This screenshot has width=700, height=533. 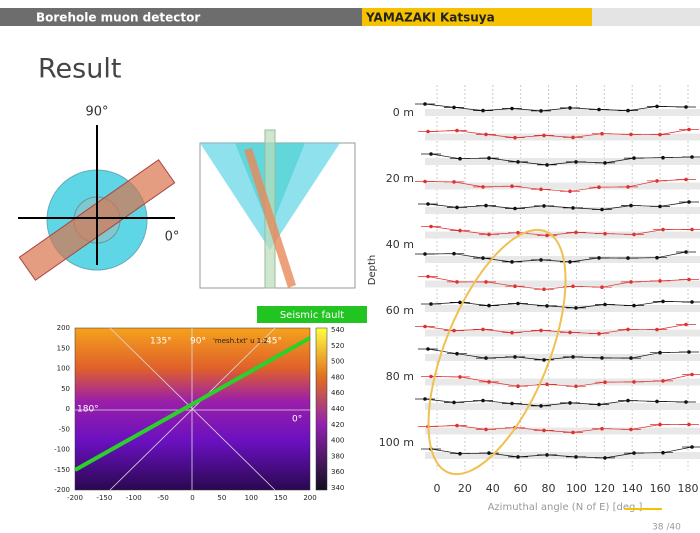 I want to click on fault-label: Seismic fault, so click(x=312, y=315).